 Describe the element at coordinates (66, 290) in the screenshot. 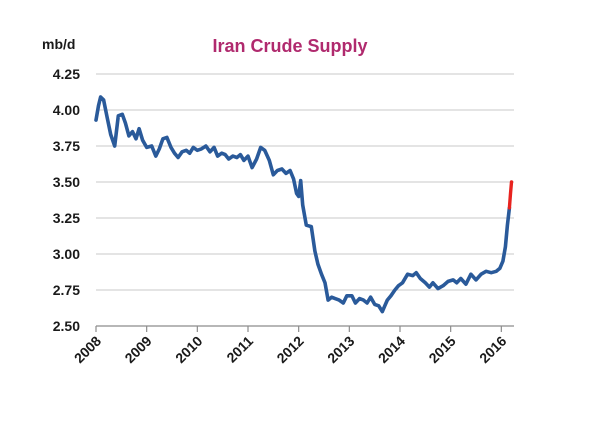

I see `y-tick-label: 2.75` at that location.